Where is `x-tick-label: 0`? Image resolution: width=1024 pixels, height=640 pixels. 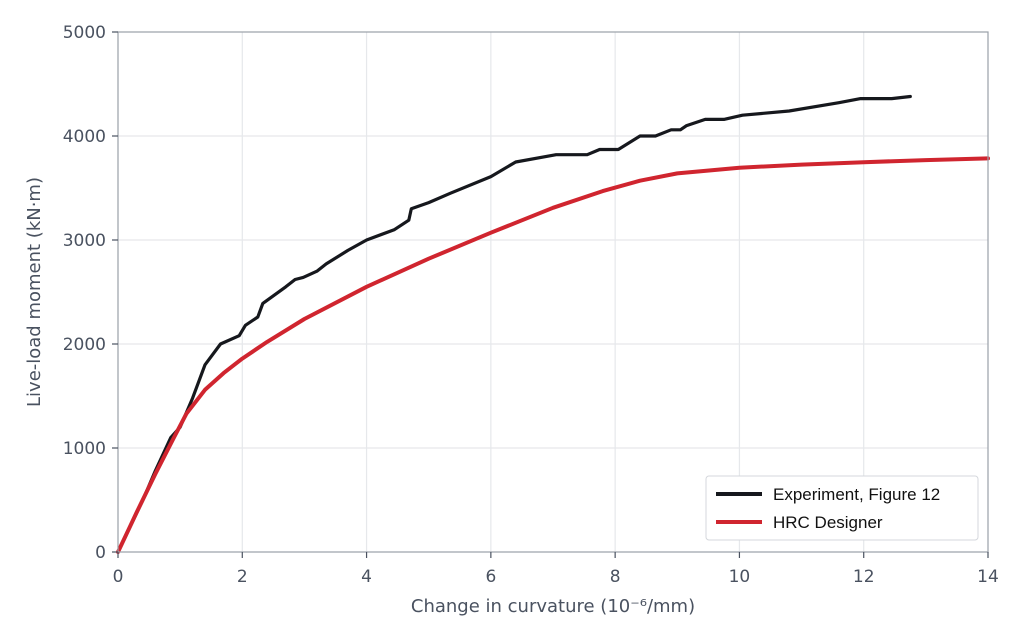 x-tick-label: 0 is located at coordinates (118, 577).